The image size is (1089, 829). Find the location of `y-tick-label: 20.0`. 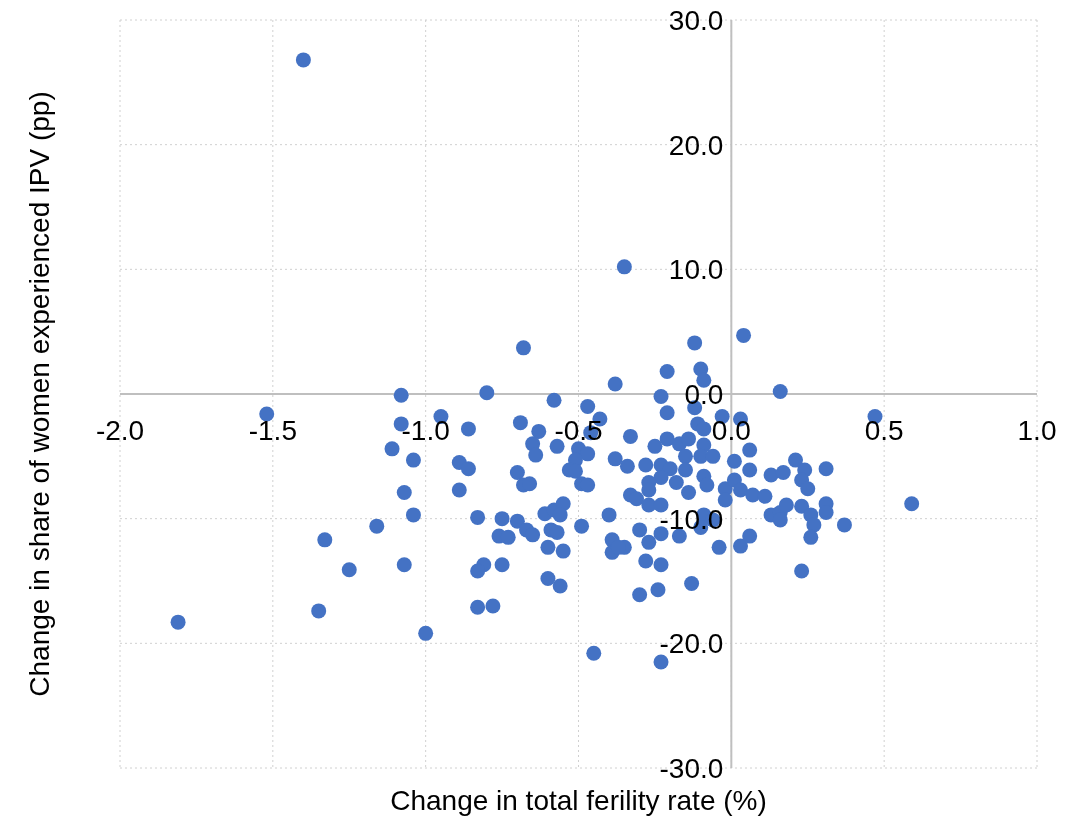

y-tick-label: 20.0 is located at coordinates (696, 145).